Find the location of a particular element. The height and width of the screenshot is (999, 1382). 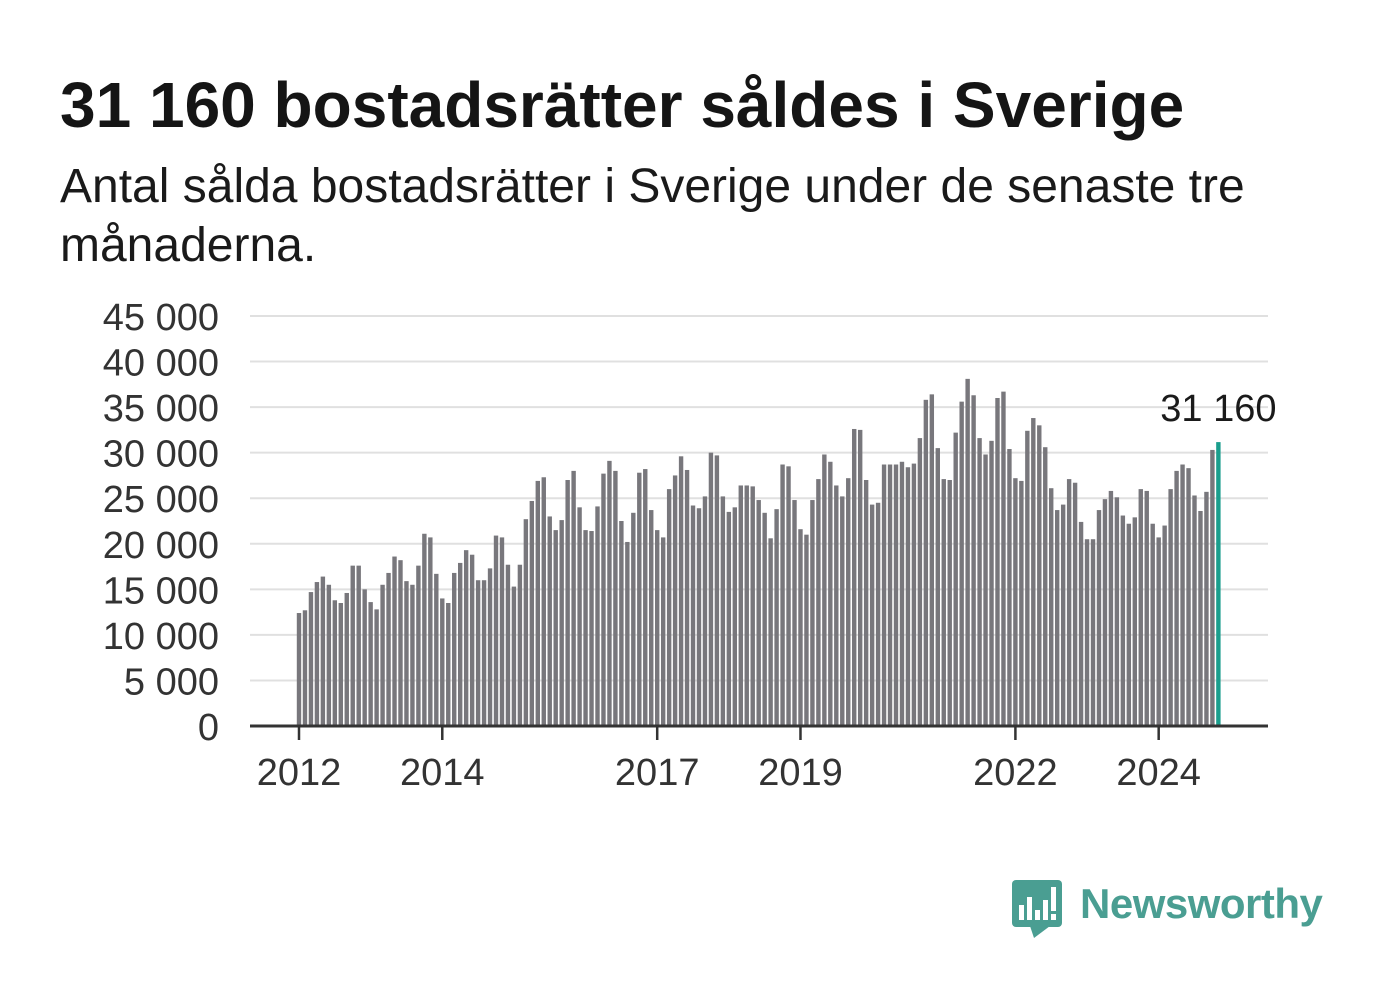

newsworthy-logo-text: Newsworthy is located at coordinates (1201, 903).